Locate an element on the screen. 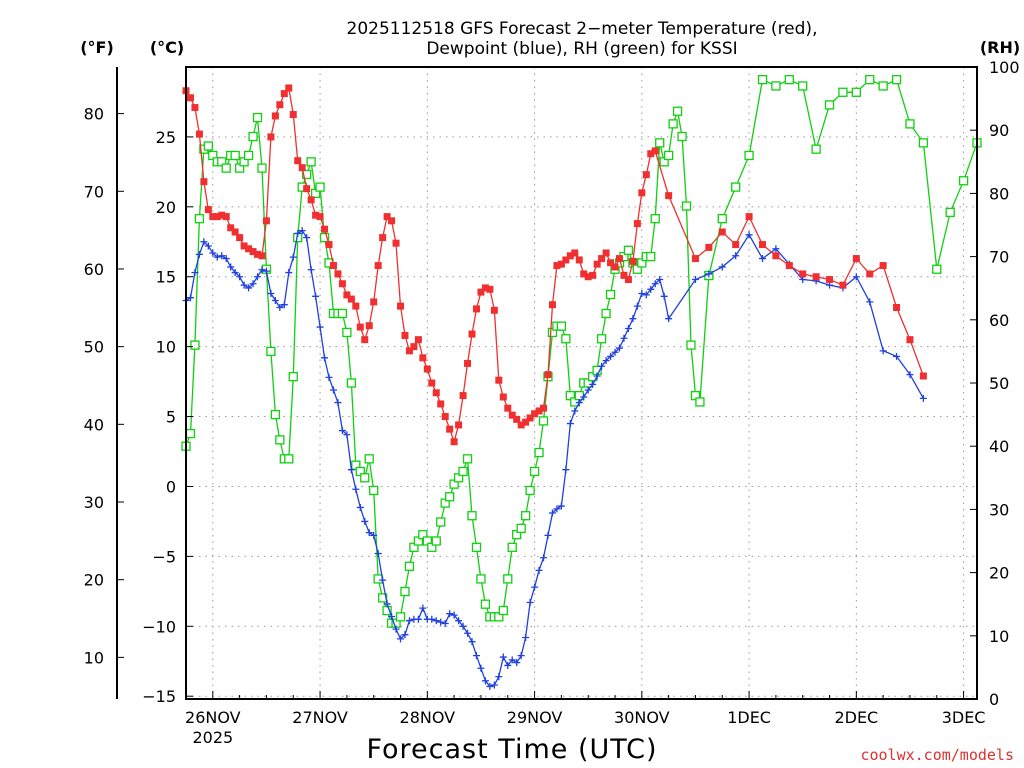 This screenshot has width=1024, height=768. rh-tick-label: 100 is located at coordinates (1004, 67).